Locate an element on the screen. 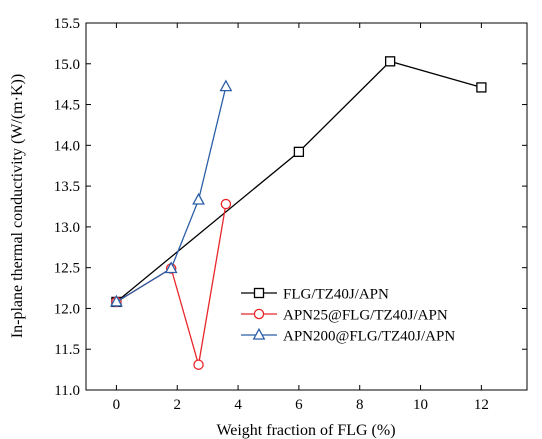 The width and height of the screenshot is (542, 439). y-tick-label: 14.0 is located at coordinates (67, 146).